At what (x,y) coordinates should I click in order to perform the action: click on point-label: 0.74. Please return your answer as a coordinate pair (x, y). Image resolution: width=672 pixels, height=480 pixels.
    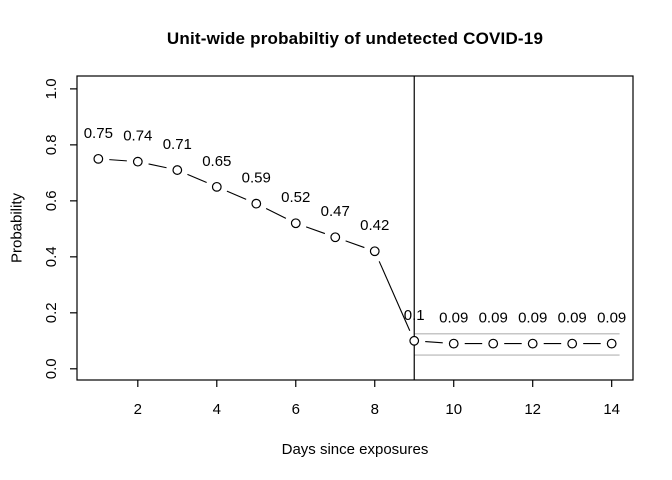
    Looking at the image, I should click on (137, 136).